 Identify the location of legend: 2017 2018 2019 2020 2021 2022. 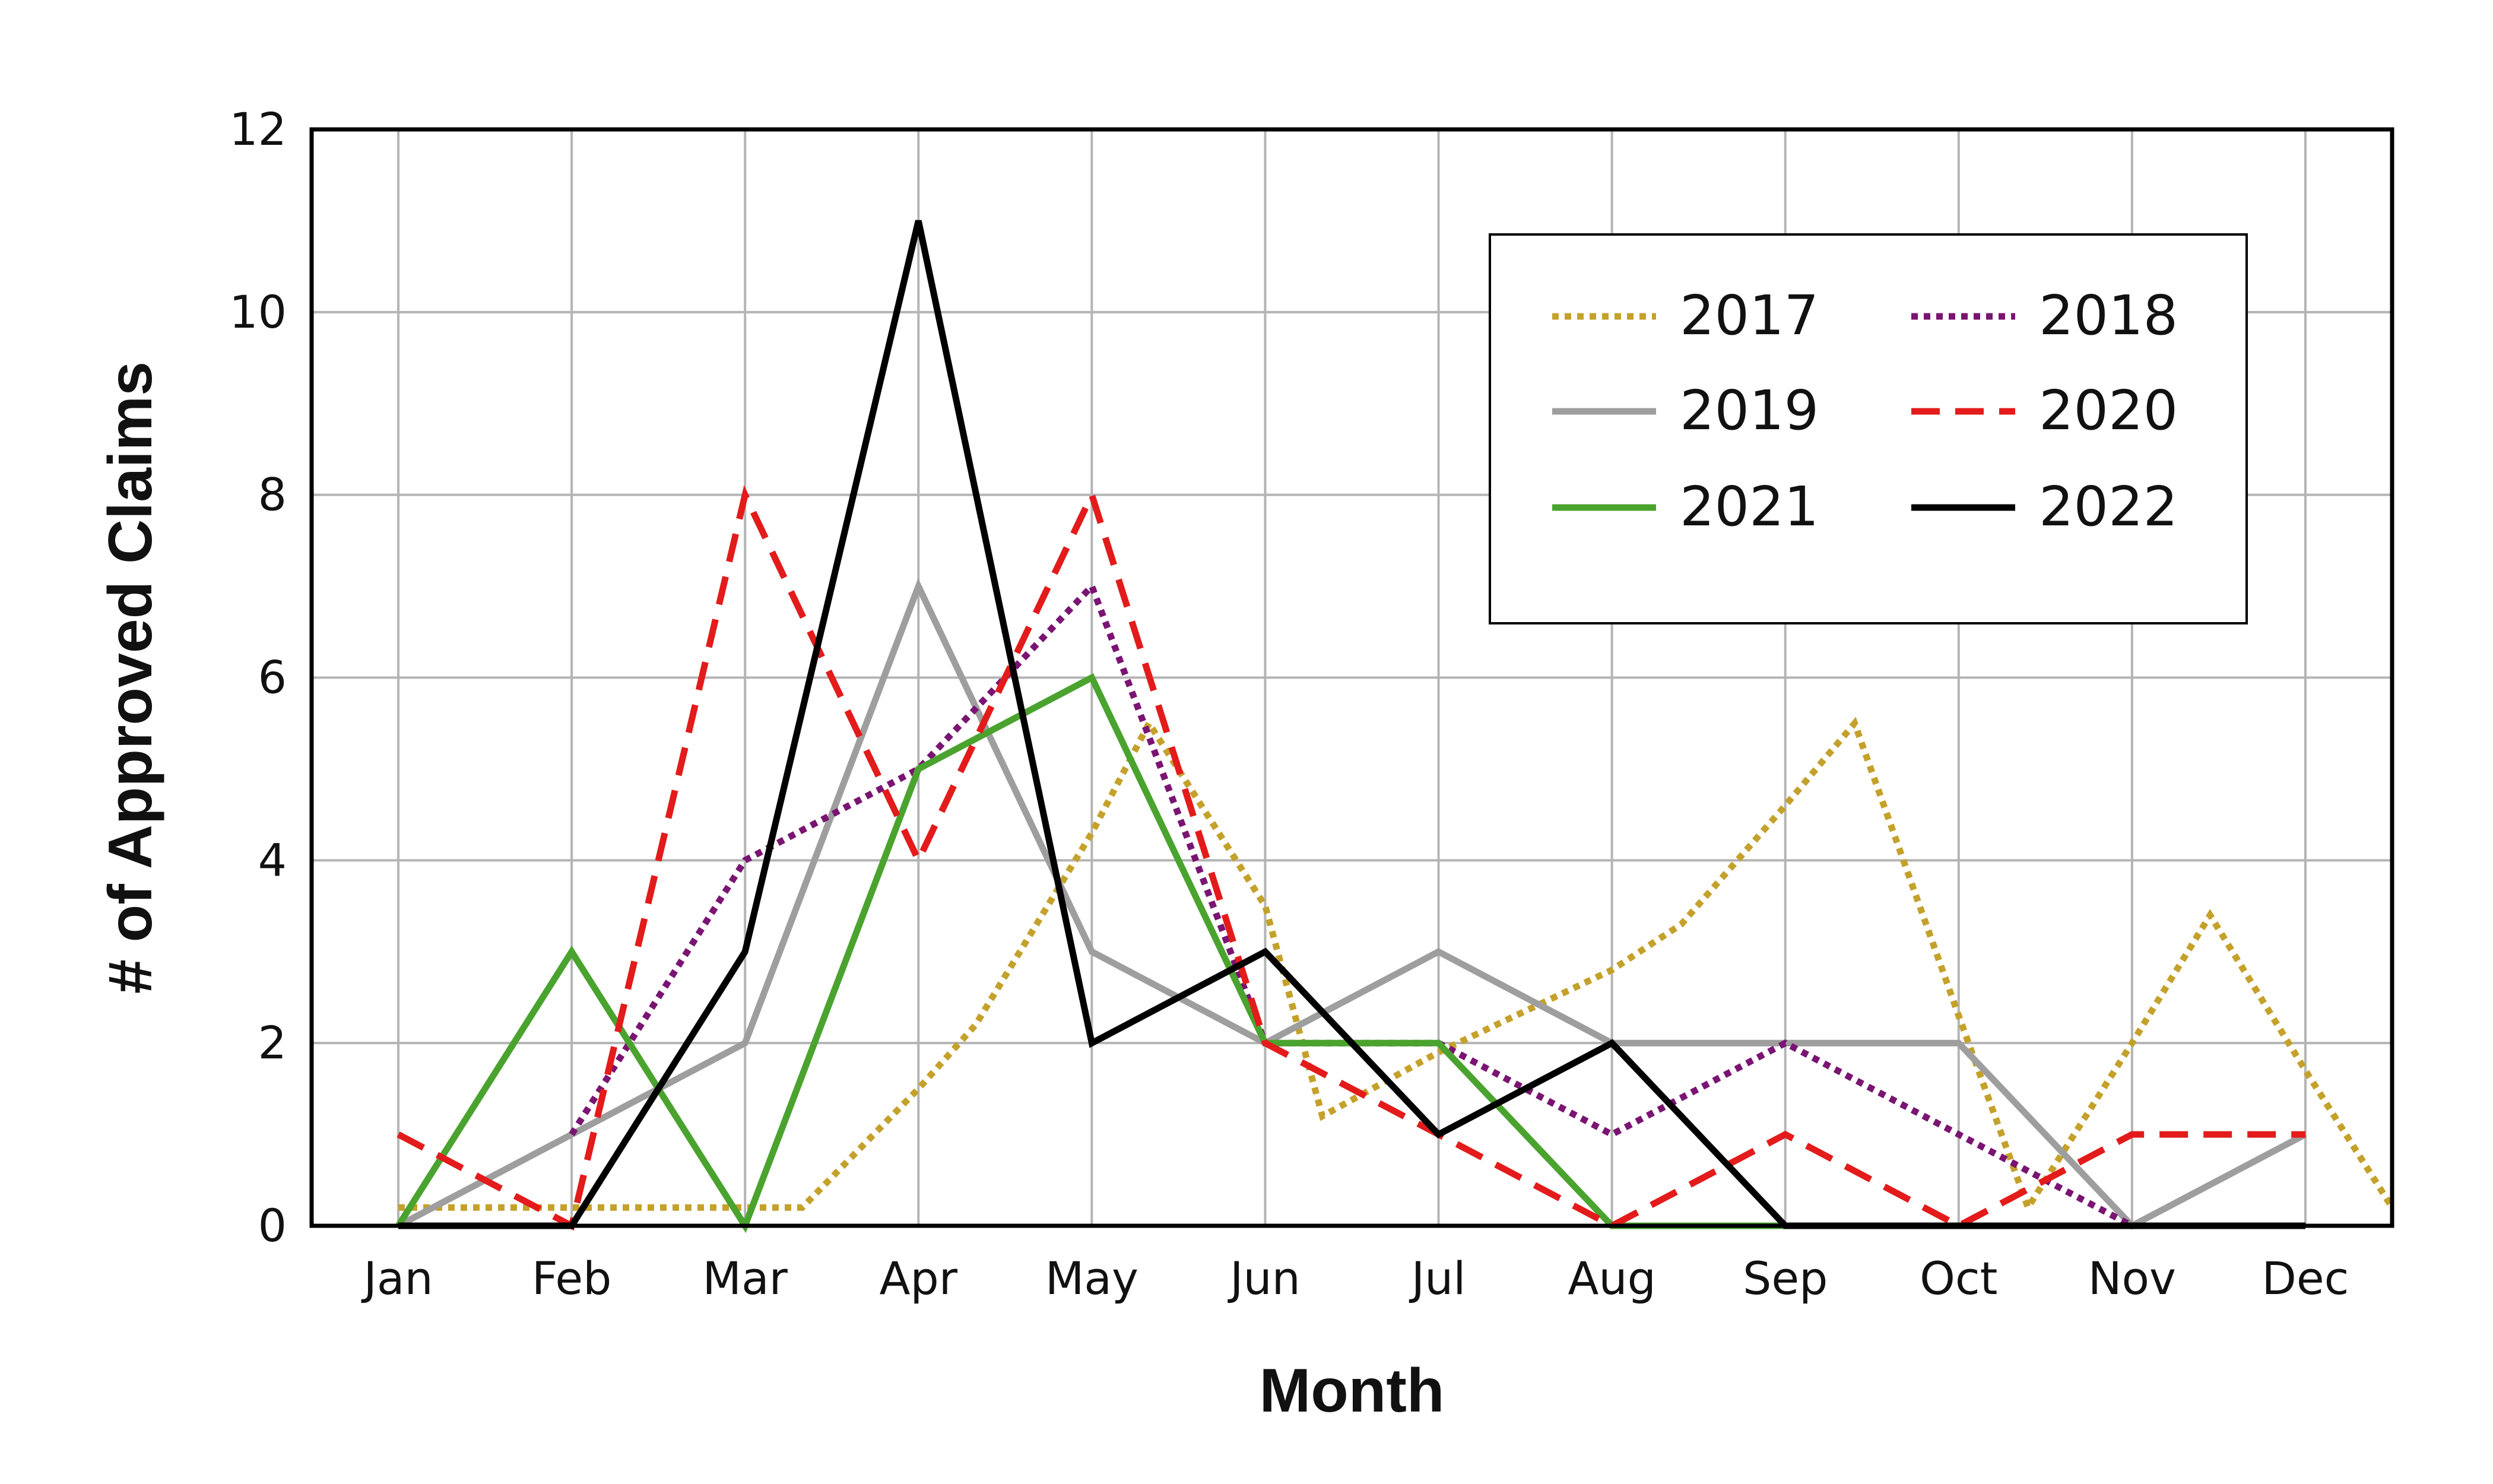
(1868, 428).